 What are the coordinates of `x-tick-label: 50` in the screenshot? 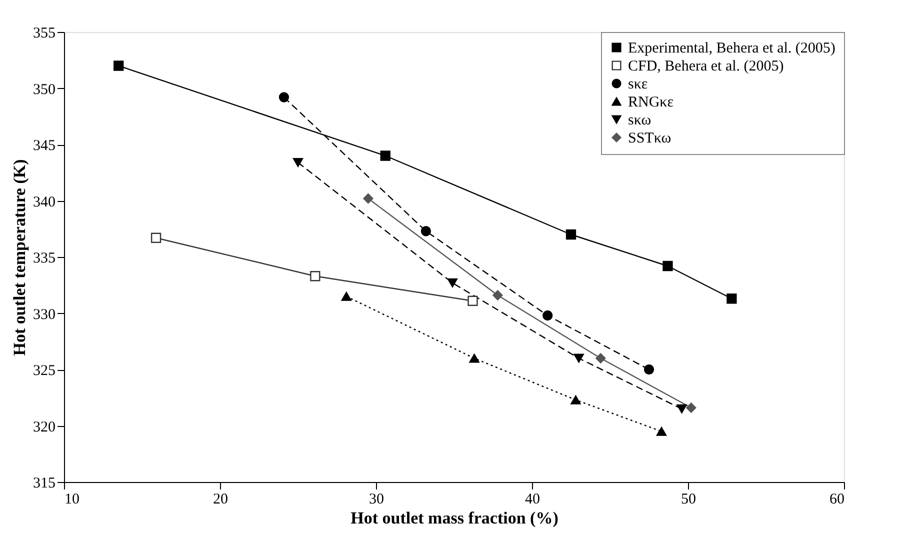 It's located at (688, 500).